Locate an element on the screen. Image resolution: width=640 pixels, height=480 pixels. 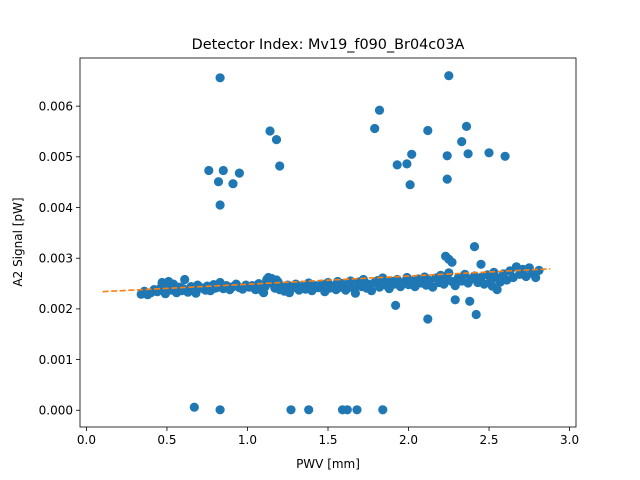
x-tick-label: 2.0 is located at coordinates (408, 440).